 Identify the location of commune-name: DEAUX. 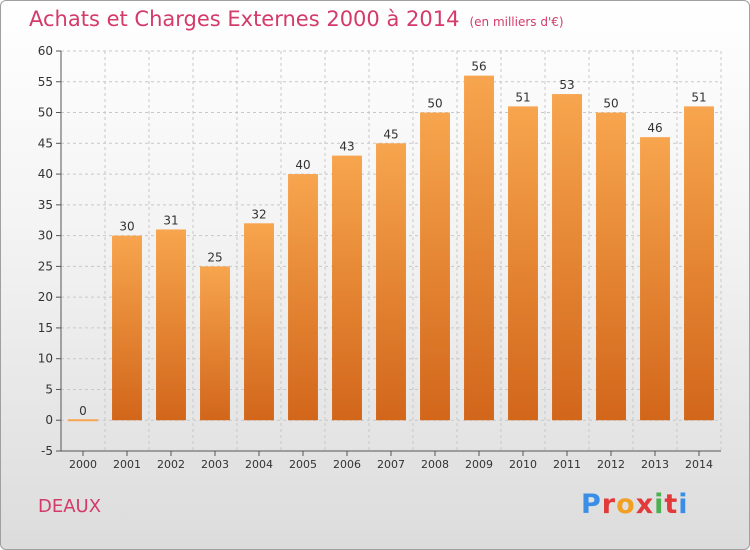
(70, 506).